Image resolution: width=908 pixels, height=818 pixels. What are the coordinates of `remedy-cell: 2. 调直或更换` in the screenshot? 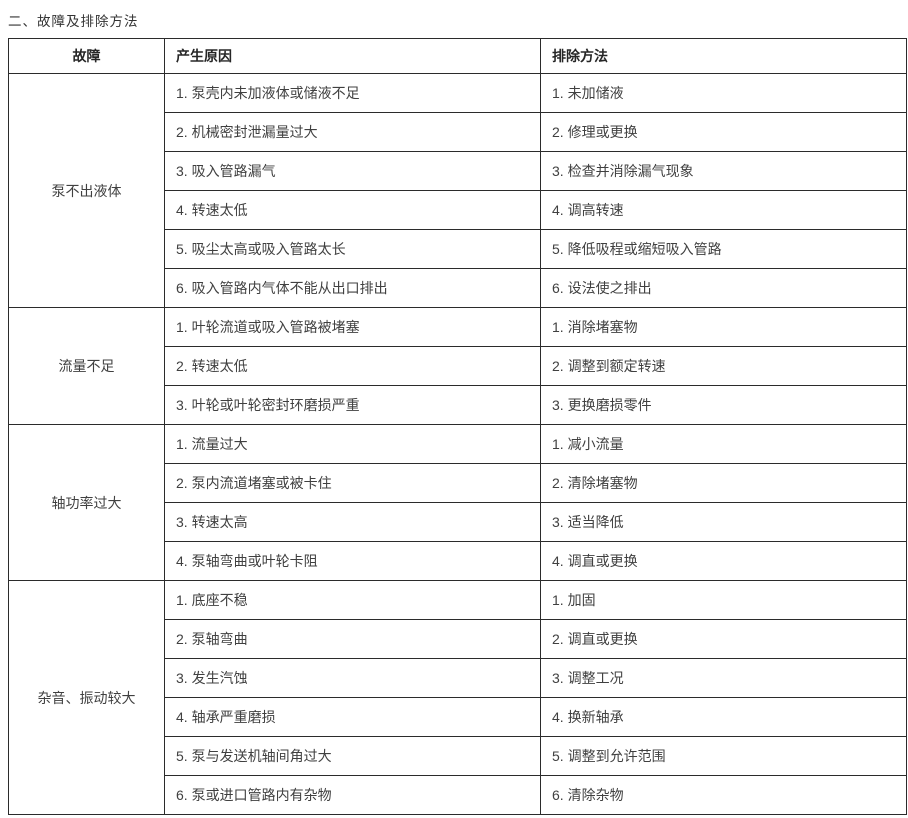 It's located at (723, 639).